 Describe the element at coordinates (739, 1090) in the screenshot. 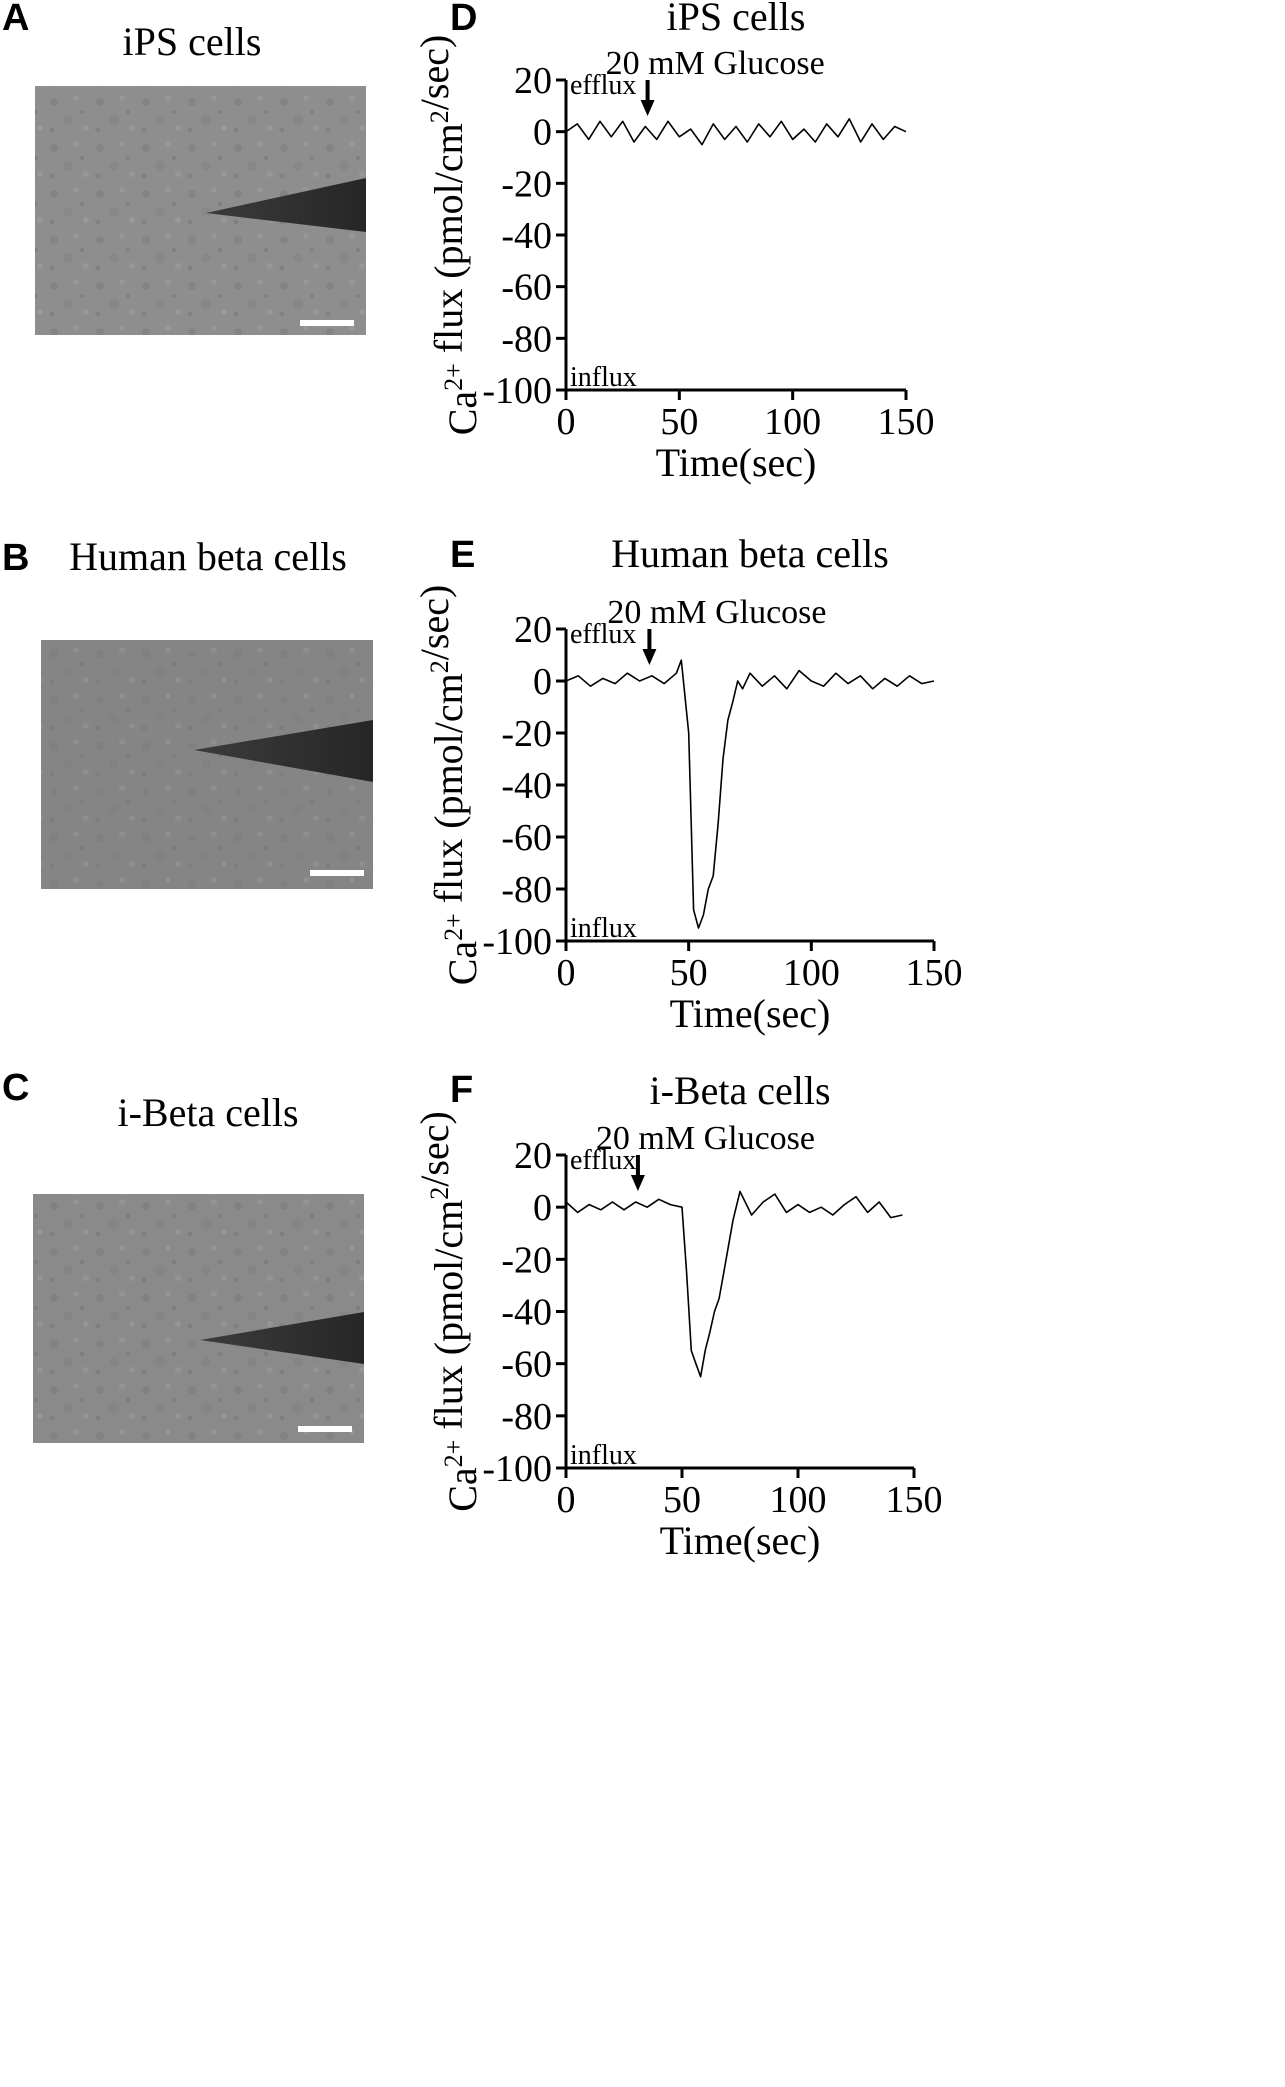

I see `chart-title: i-Beta cells` at that location.